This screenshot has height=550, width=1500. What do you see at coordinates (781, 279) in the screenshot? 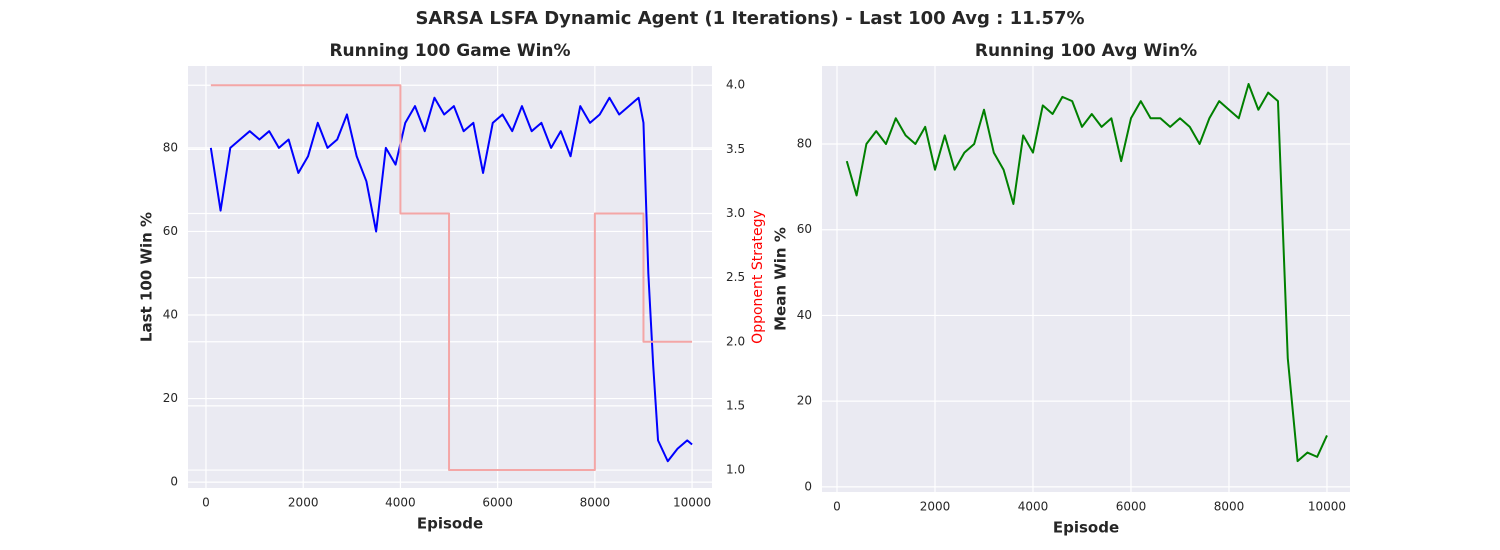
I see `y-axis-label: Mean Win %` at bounding box center [781, 279].